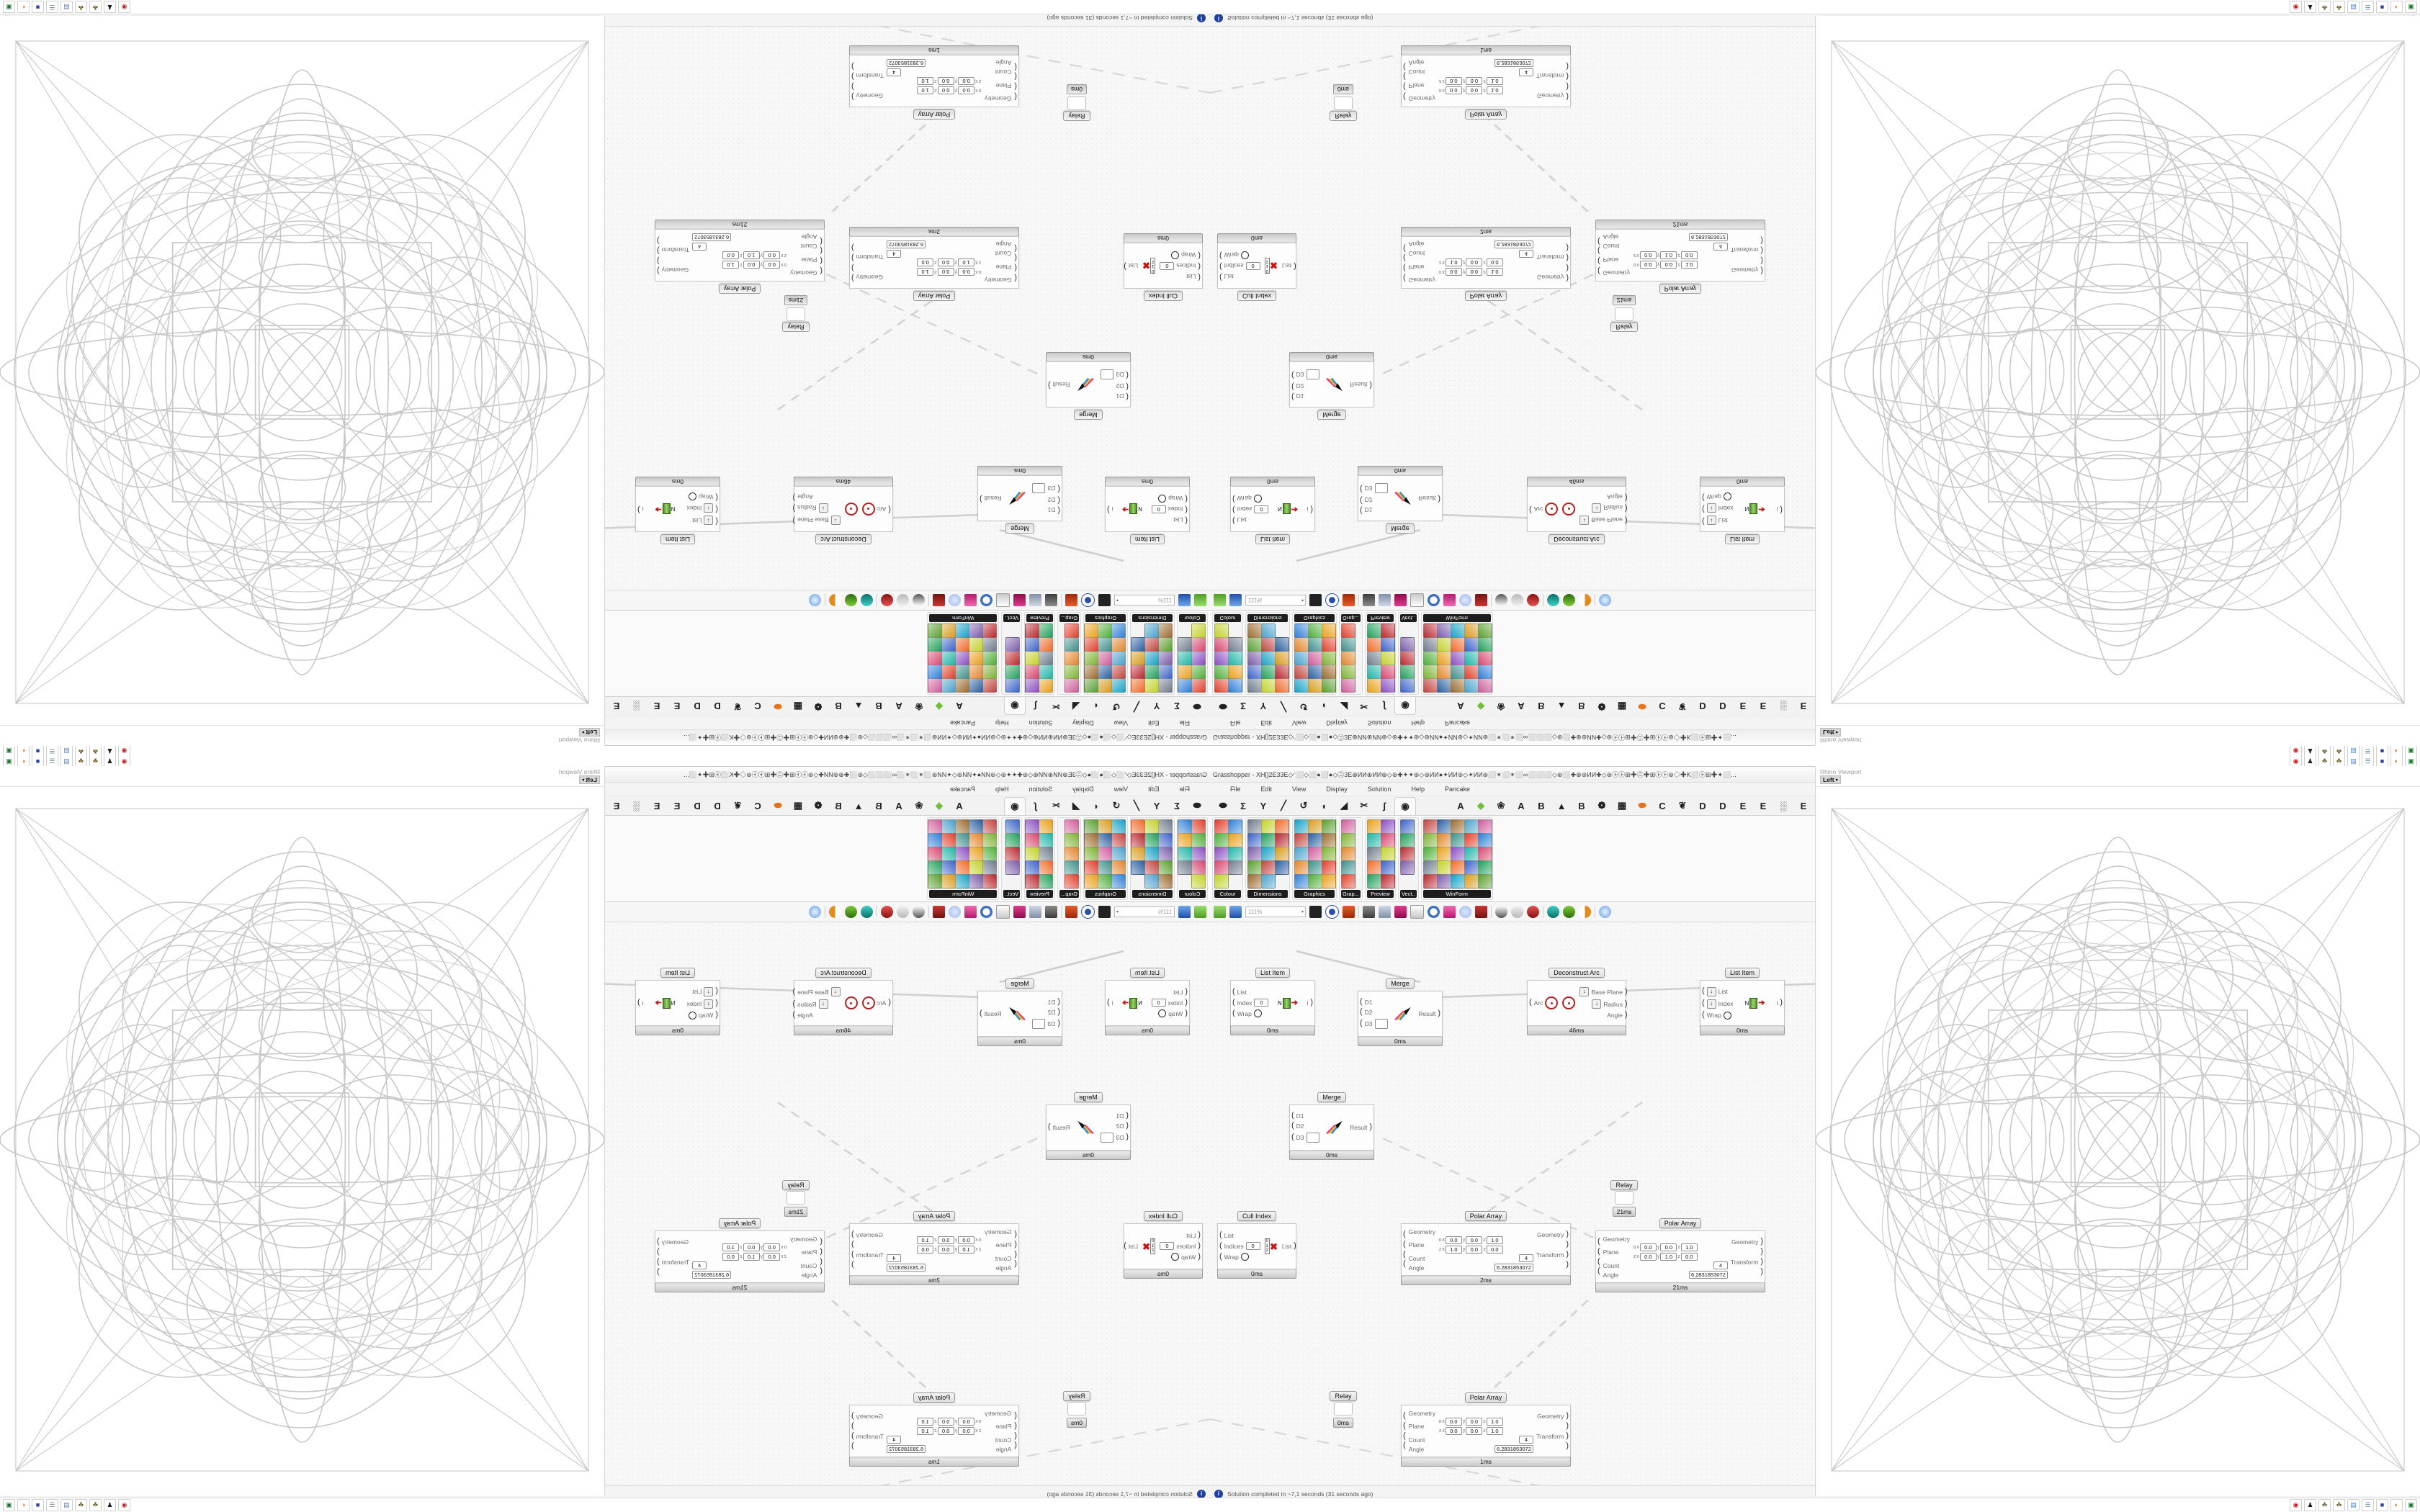 Image resolution: width=2420 pixels, height=1512 pixels. Describe the element at coordinates (1056, 706) in the screenshot. I see `ribbon-tab-7: ✂` at that location.